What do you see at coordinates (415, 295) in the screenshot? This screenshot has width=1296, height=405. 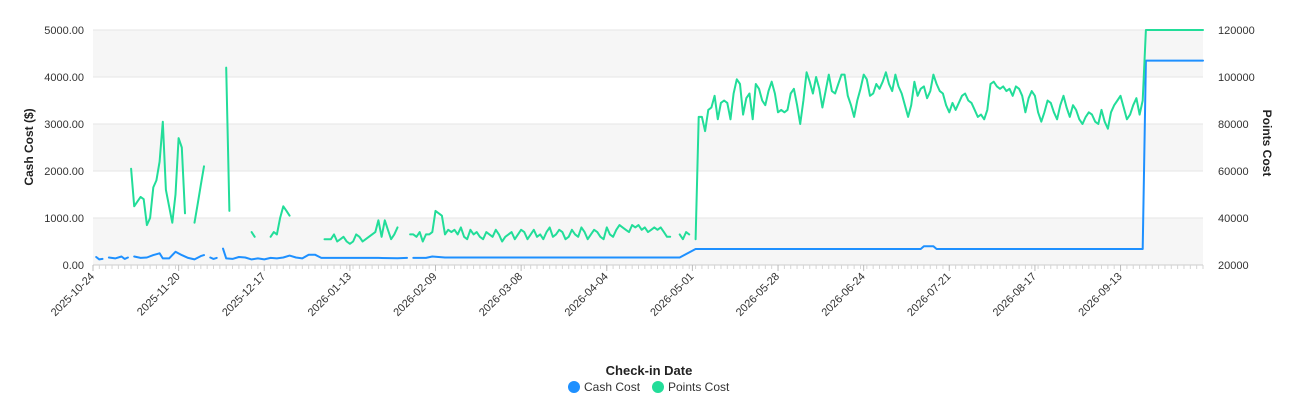 I see `x-tick-label: 2026-02-09` at bounding box center [415, 295].